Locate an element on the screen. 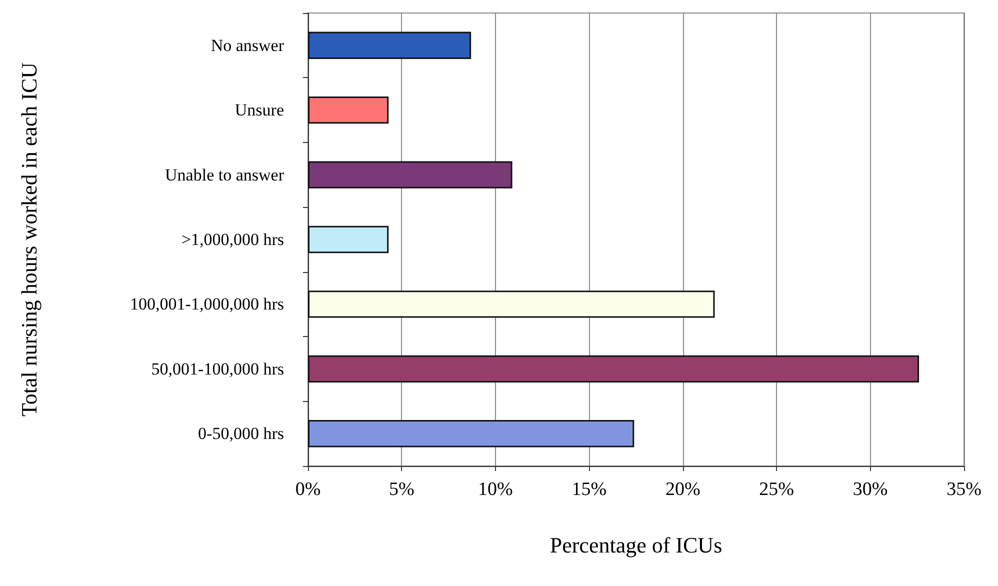 The height and width of the screenshot is (586, 998). y-tick-label: Unable to answer is located at coordinates (224, 174).